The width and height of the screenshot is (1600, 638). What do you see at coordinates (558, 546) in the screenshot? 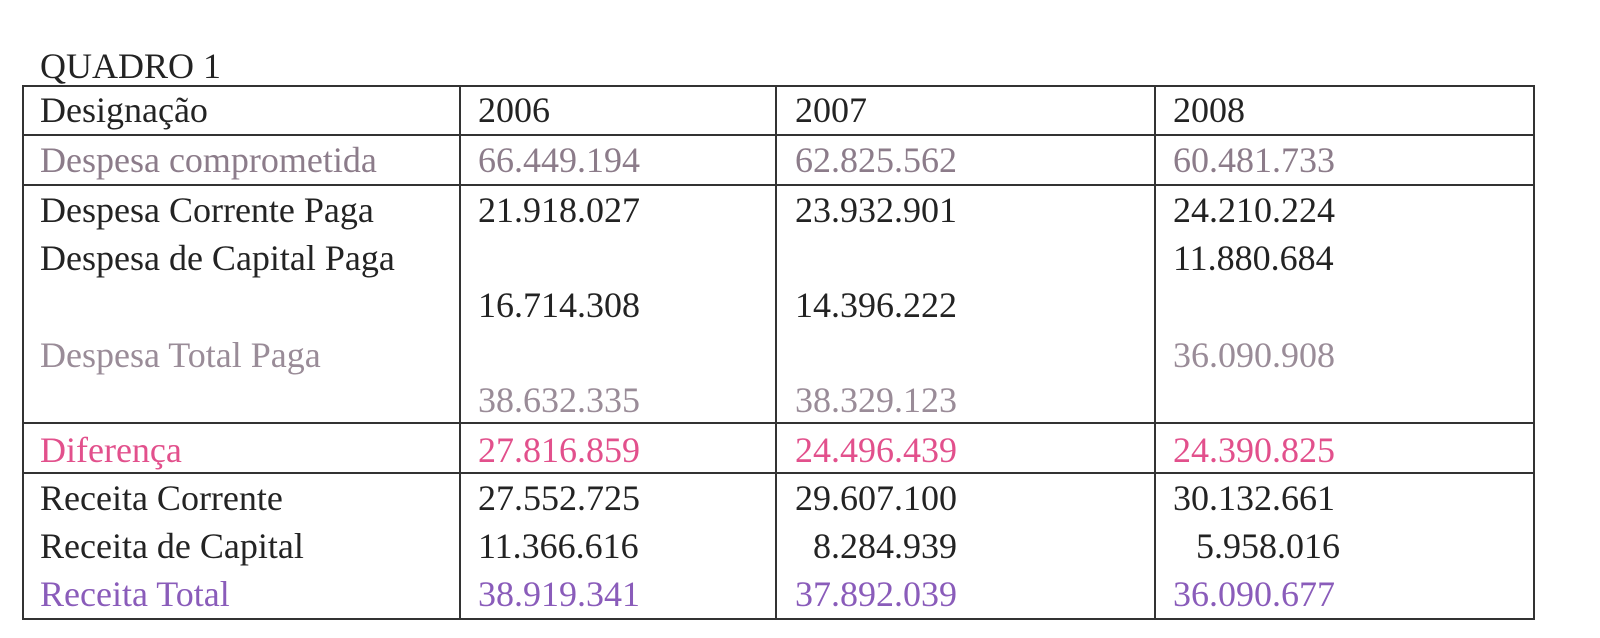
I see `cell: 11.366.616` at bounding box center [558, 546].